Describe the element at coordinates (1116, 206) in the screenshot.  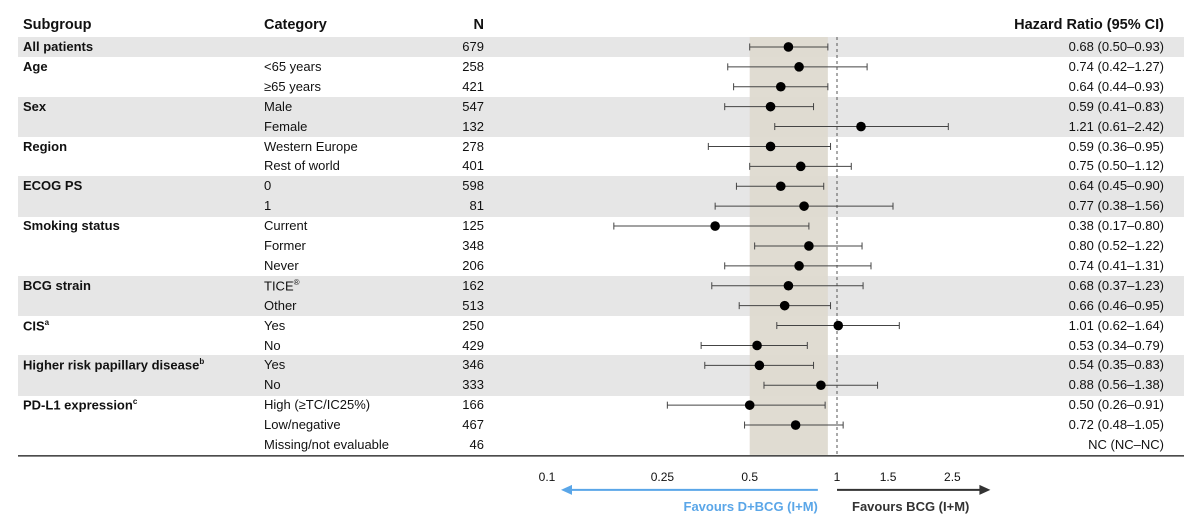
I see `hazard-ratio-value: 0.77 (0.38–1.56)` at that location.